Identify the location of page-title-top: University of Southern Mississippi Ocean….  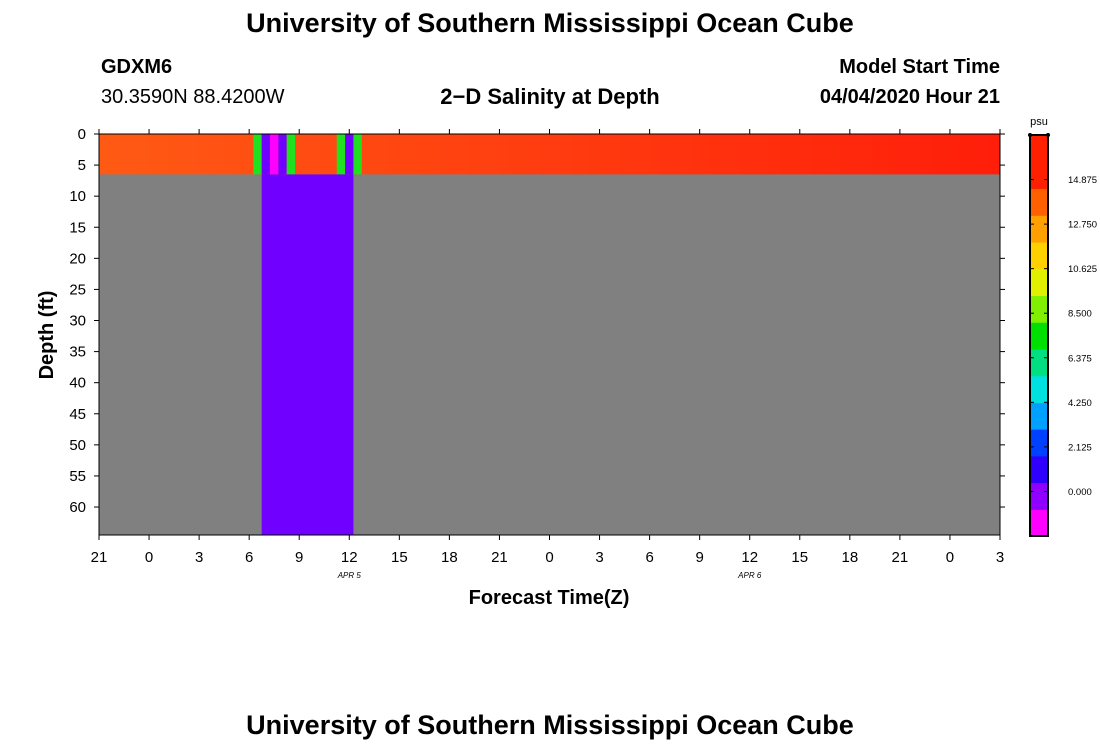
(550, 23).